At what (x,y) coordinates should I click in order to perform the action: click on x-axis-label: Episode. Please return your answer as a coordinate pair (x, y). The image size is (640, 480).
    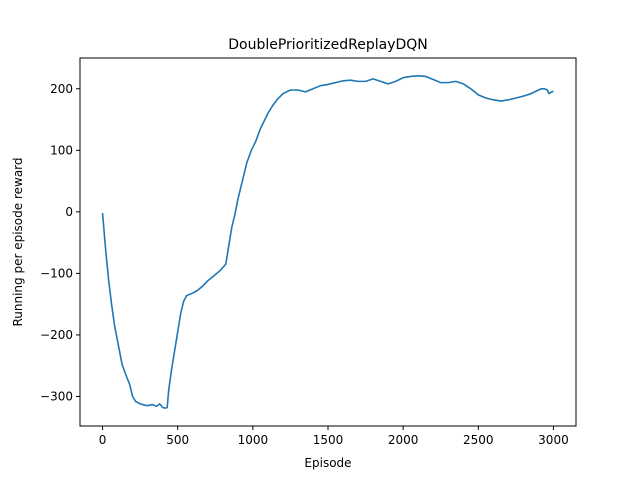
    Looking at the image, I should click on (327, 463).